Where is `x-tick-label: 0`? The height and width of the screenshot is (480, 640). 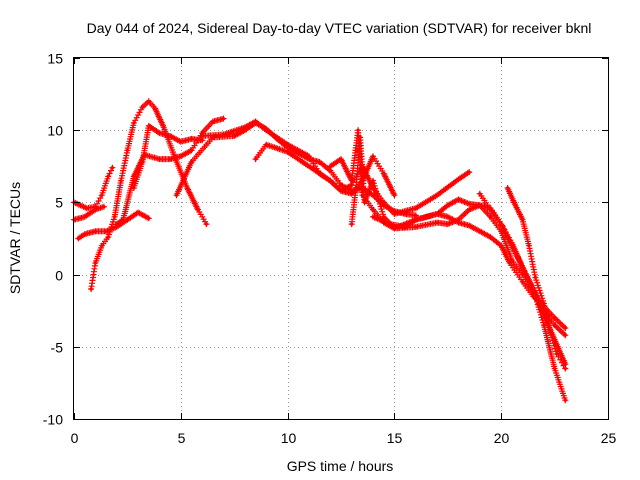
x-tick-label: 0 is located at coordinates (75, 438).